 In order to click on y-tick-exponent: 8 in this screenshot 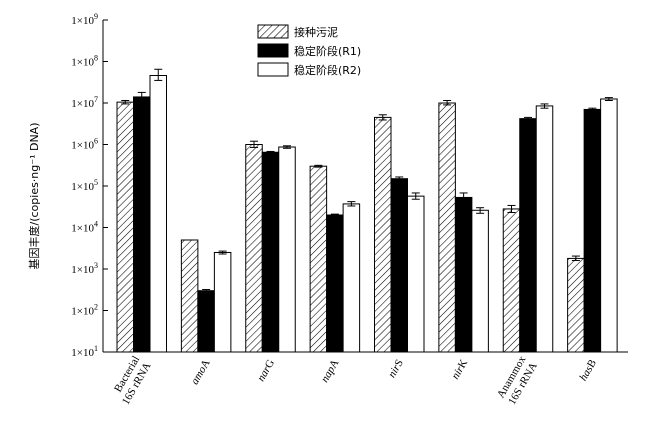, I will do `click(96, 58)`.